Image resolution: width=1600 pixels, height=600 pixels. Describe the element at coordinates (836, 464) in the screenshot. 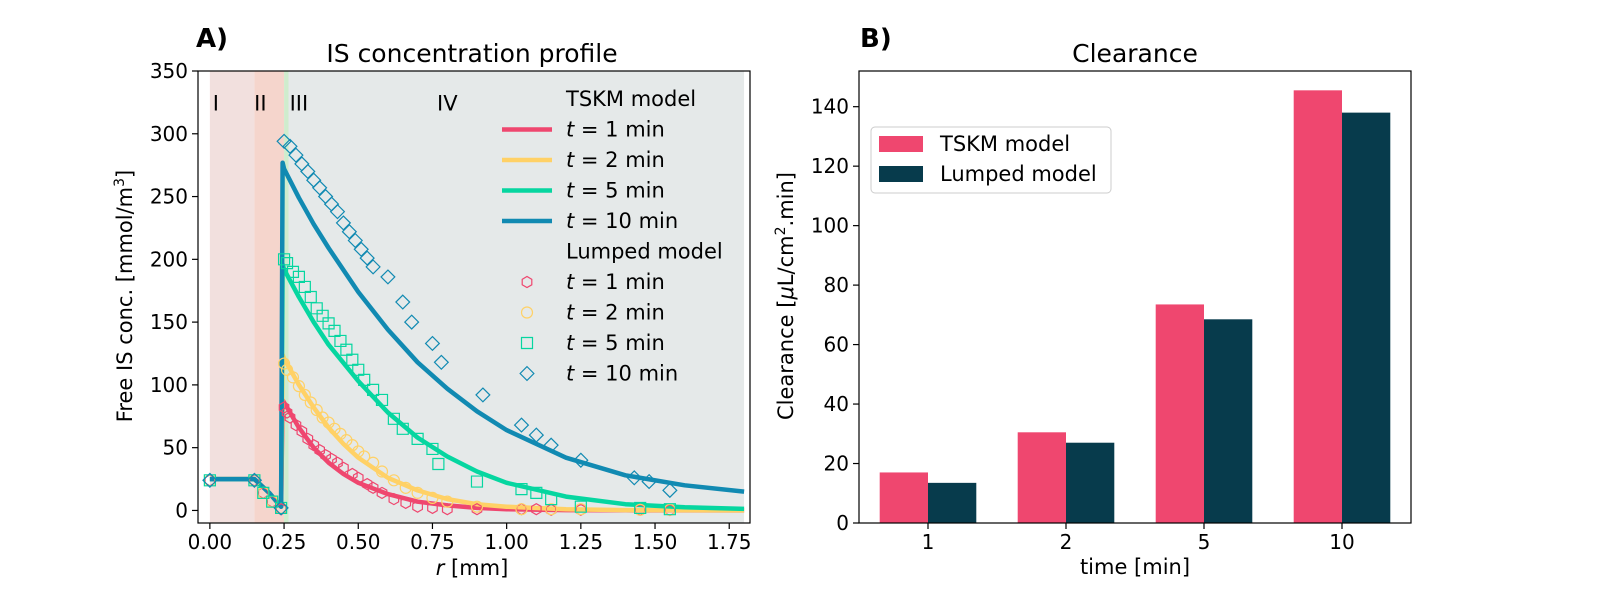

I see `y-tick-label-b: 20` at that location.